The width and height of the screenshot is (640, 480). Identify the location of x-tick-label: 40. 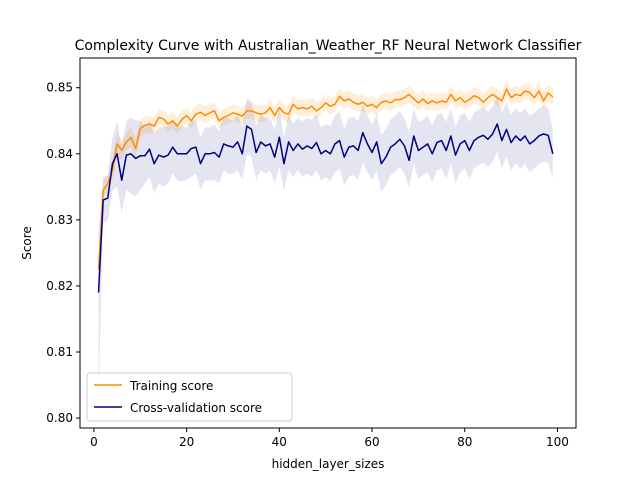
(279, 442).